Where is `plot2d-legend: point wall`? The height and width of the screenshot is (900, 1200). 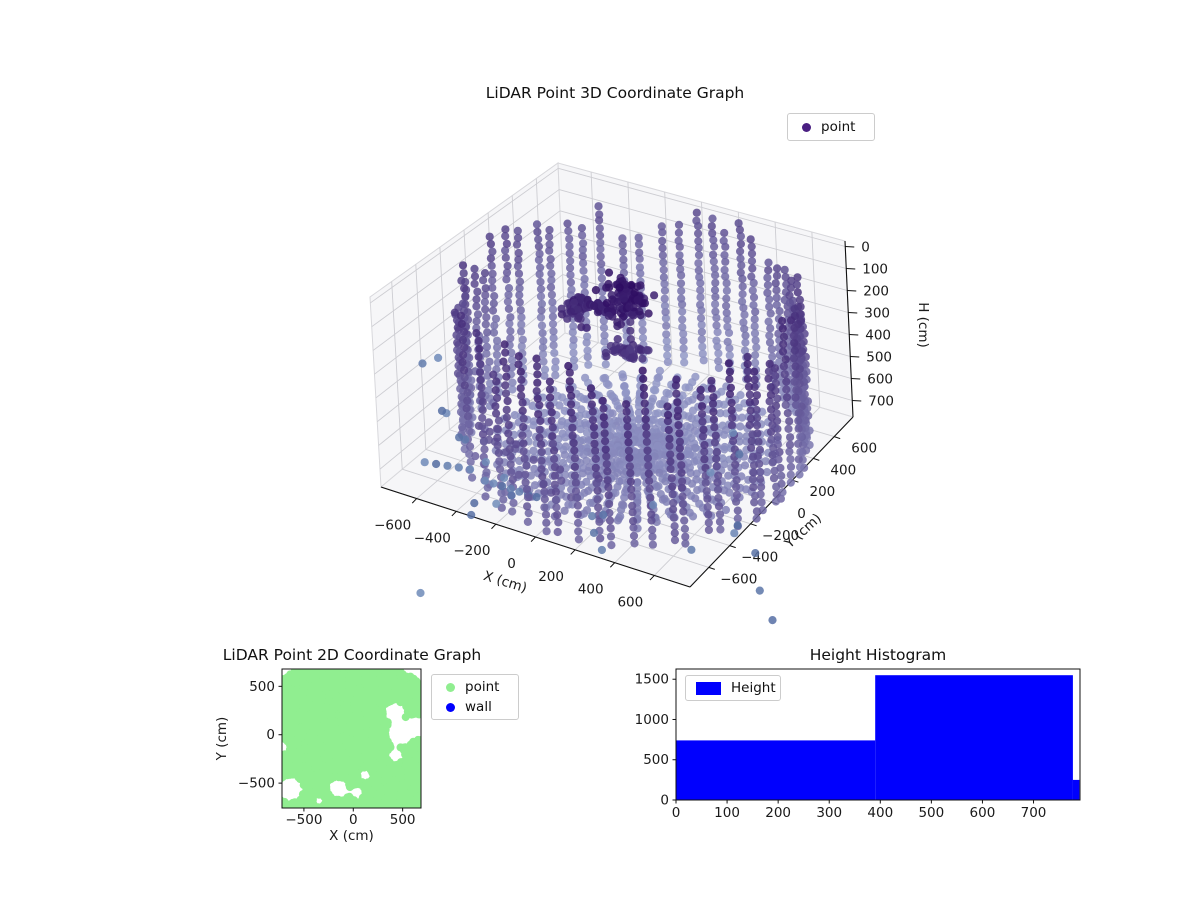 plot2d-legend: point wall is located at coordinates (475, 697).